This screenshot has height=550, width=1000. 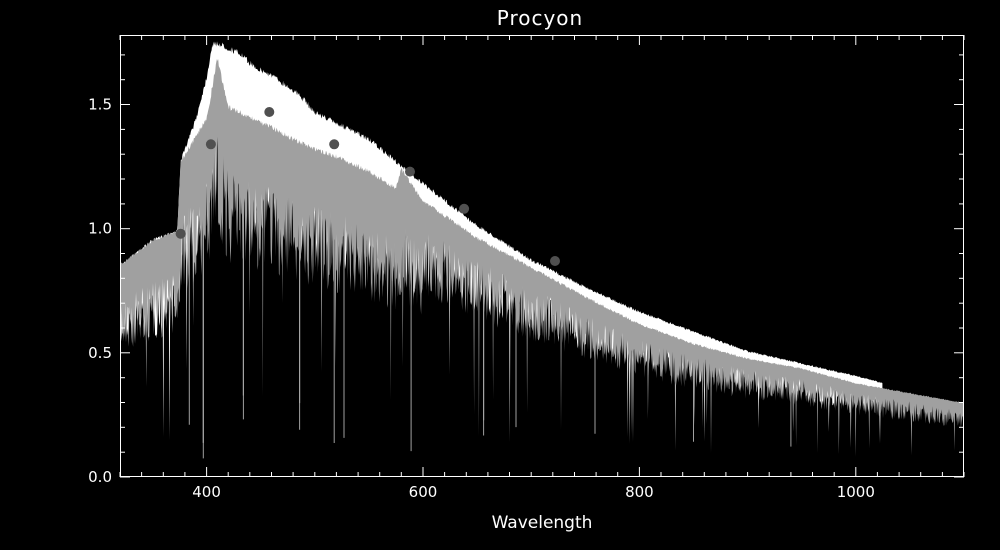 What do you see at coordinates (639, 492) in the screenshot?
I see `x-tick-label: 800` at bounding box center [639, 492].